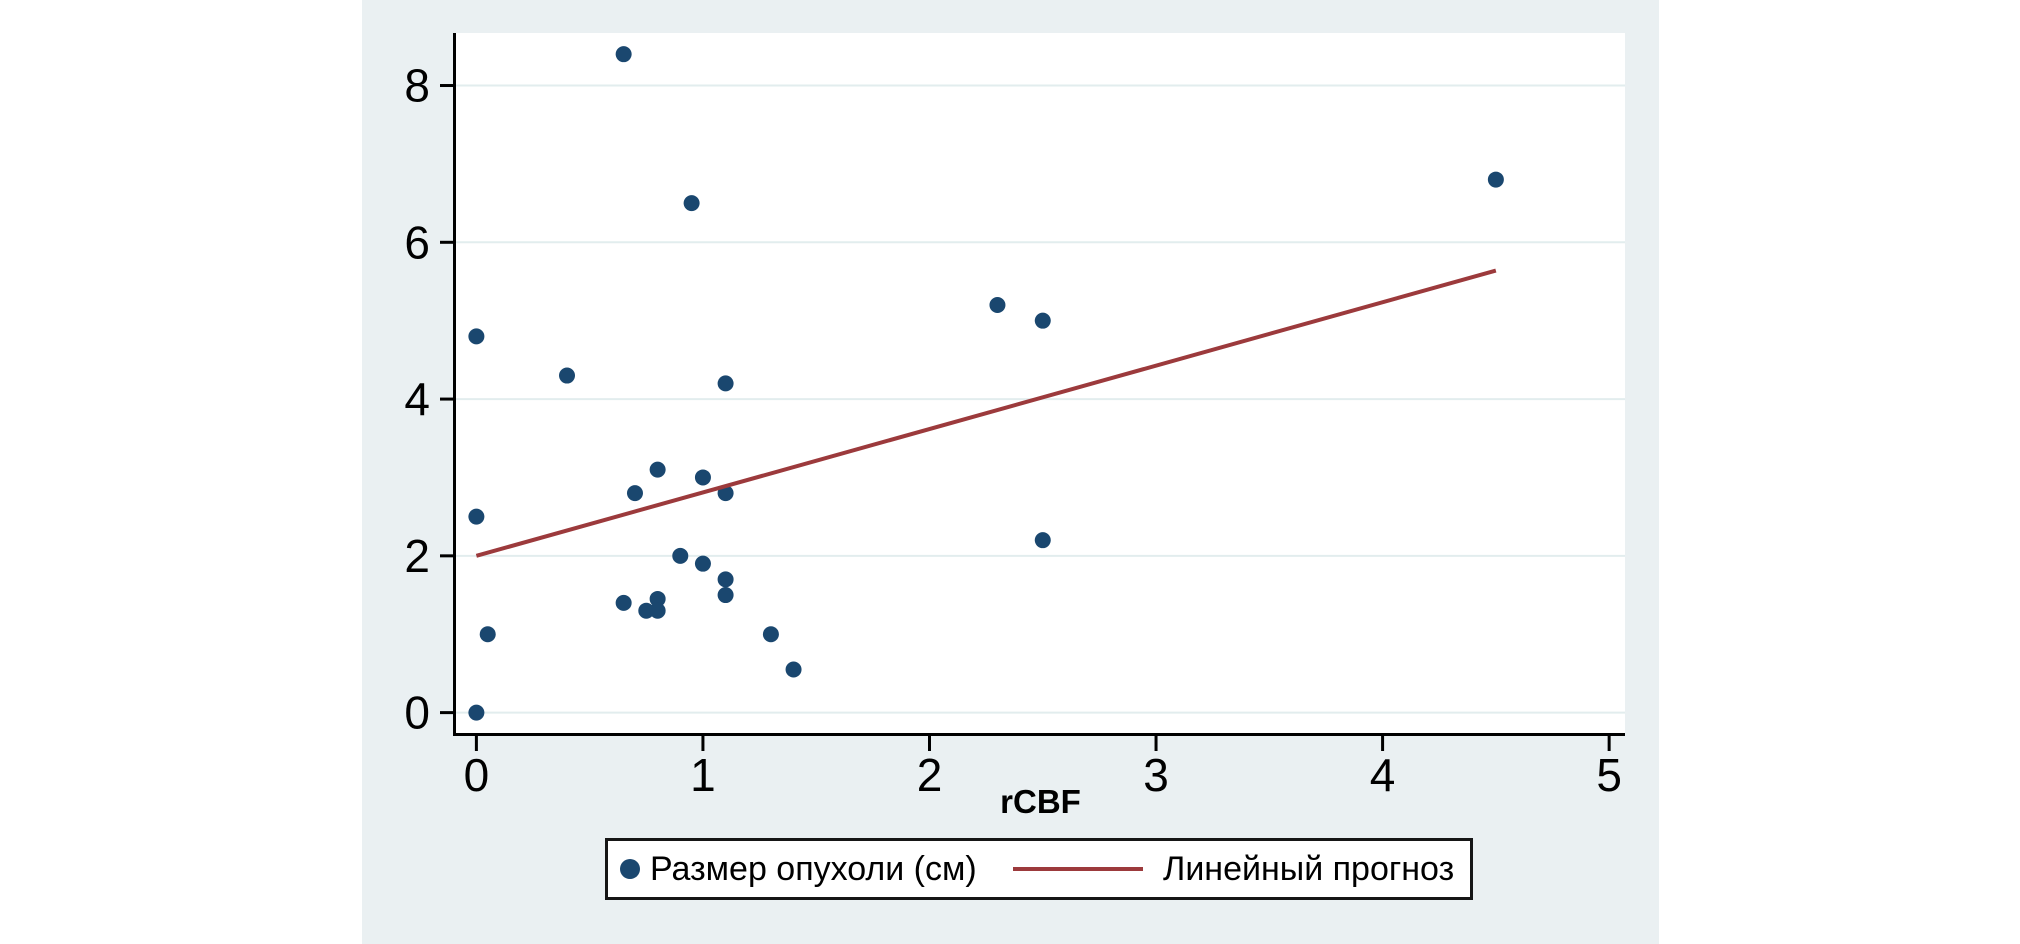 This screenshot has width=2020, height=944. Describe the element at coordinates (417, 242) in the screenshot. I see `y-tick-label-6: 6` at that location.